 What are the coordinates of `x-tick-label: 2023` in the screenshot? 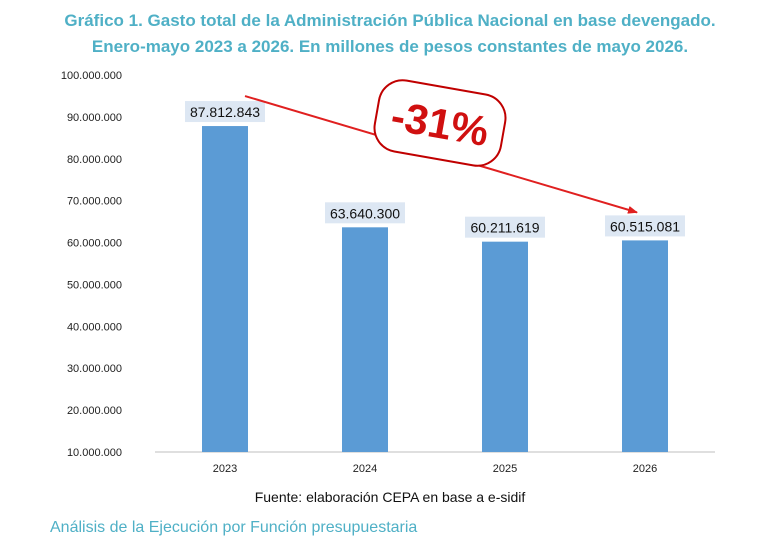 It's located at (225, 469).